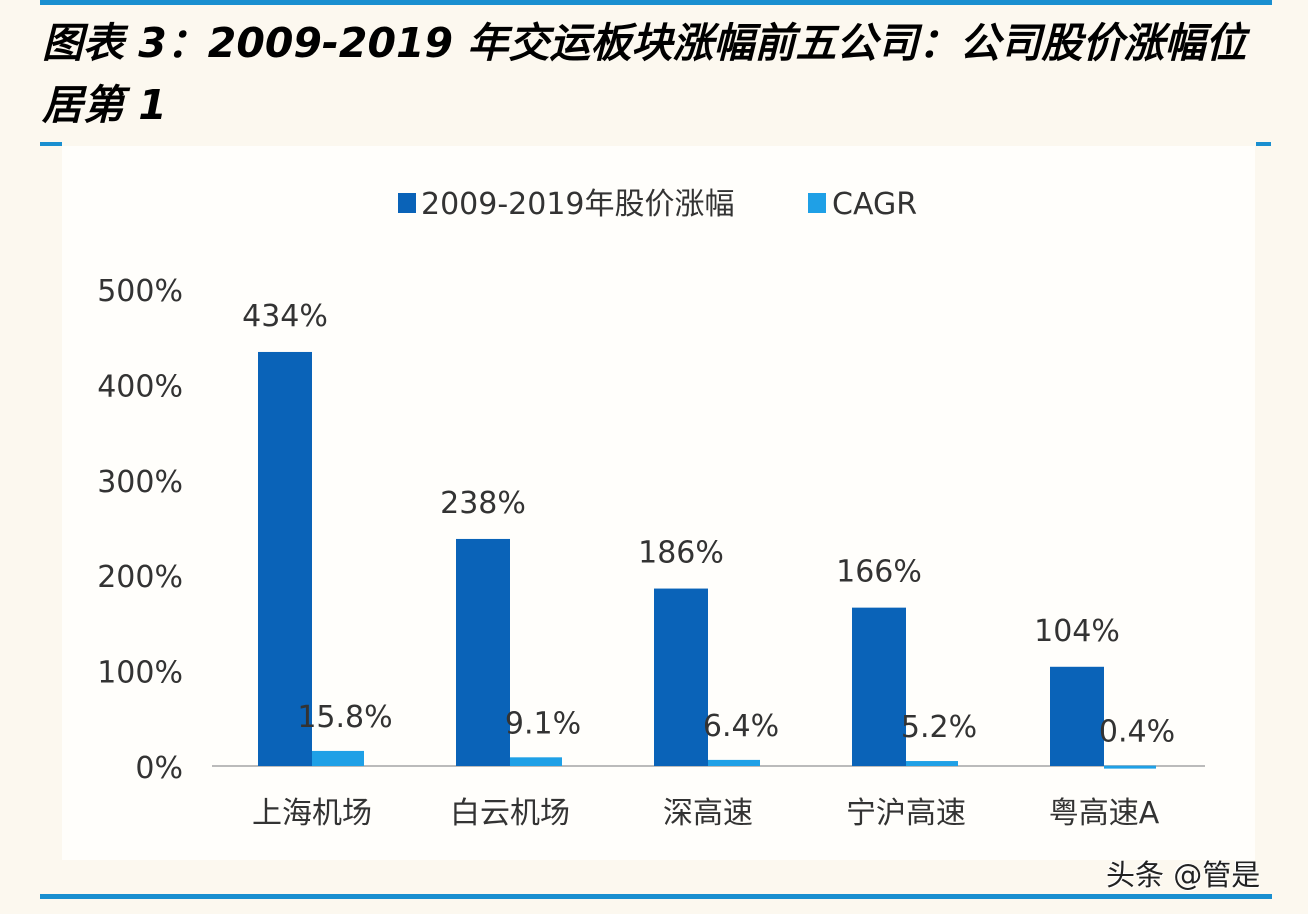 The image size is (1308, 914). What do you see at coordinates (578, 204) in the screenshot?
I see `legend-label-price: 2009-2019年股价涨幅` at bounding box center [578, 204].